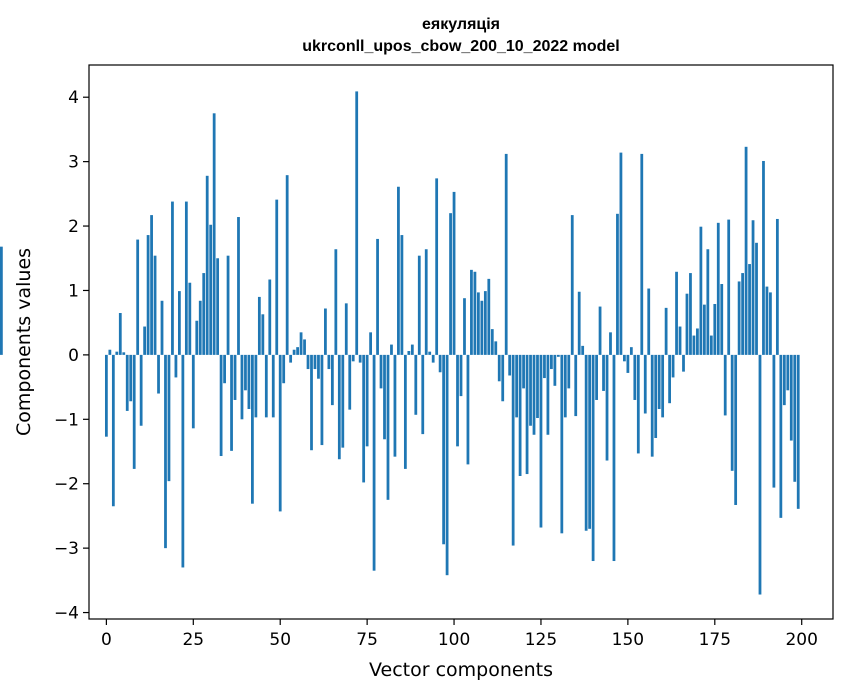 Image resolution: width=847 pixels, height=696 pixels. I want to click on y-axis-ticks: −4 −3 −2 −1 0 1 2 3 4, so click(71, 356).